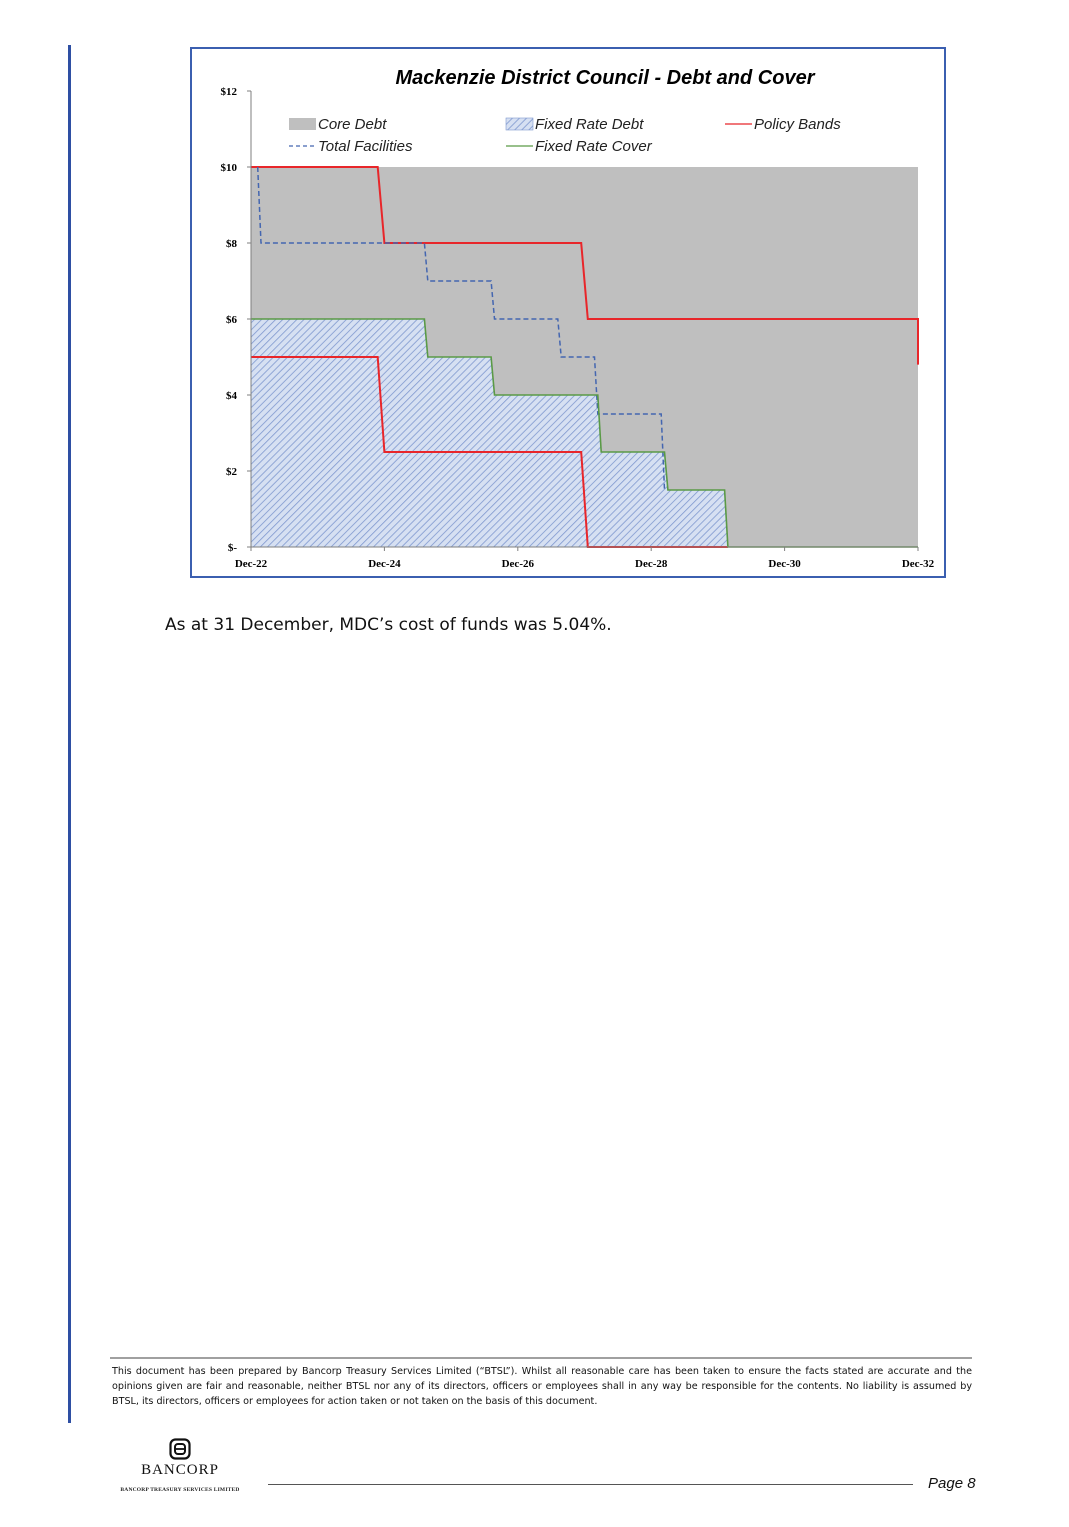 The width and height of the screenshot is (1069, 1527). What do you see at coordinates (384, 564) in the screenshot?
I see `x-tick-label: Dec-24` at bounding box center [384, 564].